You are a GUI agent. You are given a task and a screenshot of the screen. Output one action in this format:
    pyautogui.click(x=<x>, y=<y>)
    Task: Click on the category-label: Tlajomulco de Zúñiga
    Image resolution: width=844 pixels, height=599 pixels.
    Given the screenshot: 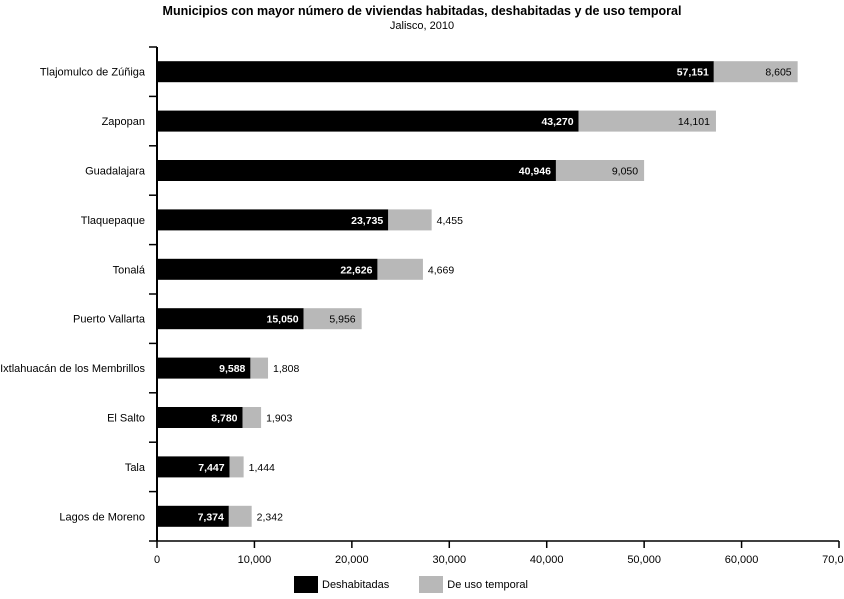 What is the action you would take?
    pyautogui.click(x=93, y=73)
    